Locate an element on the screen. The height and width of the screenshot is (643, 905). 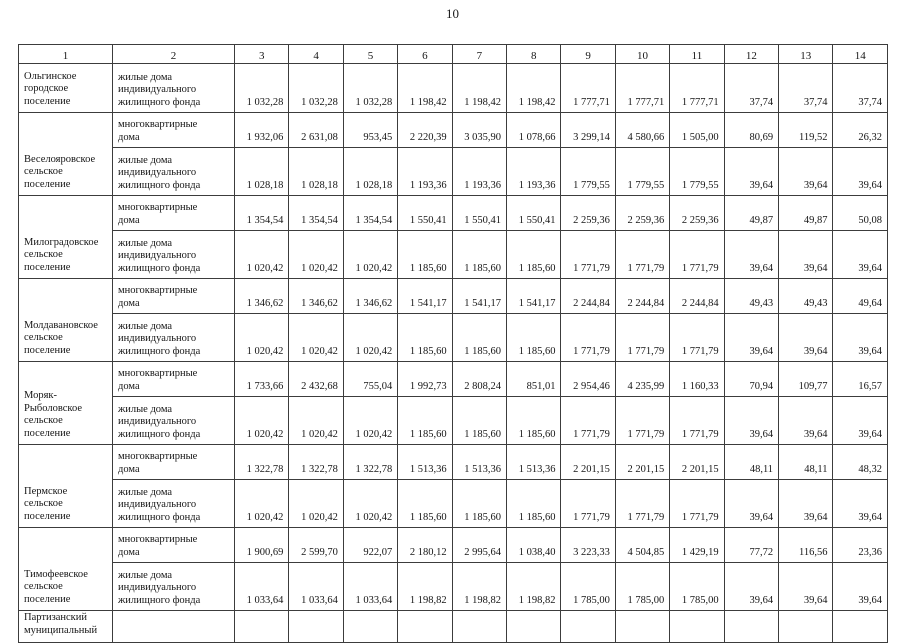
value-cell: 48,11 is located at coordinates (751, 462).